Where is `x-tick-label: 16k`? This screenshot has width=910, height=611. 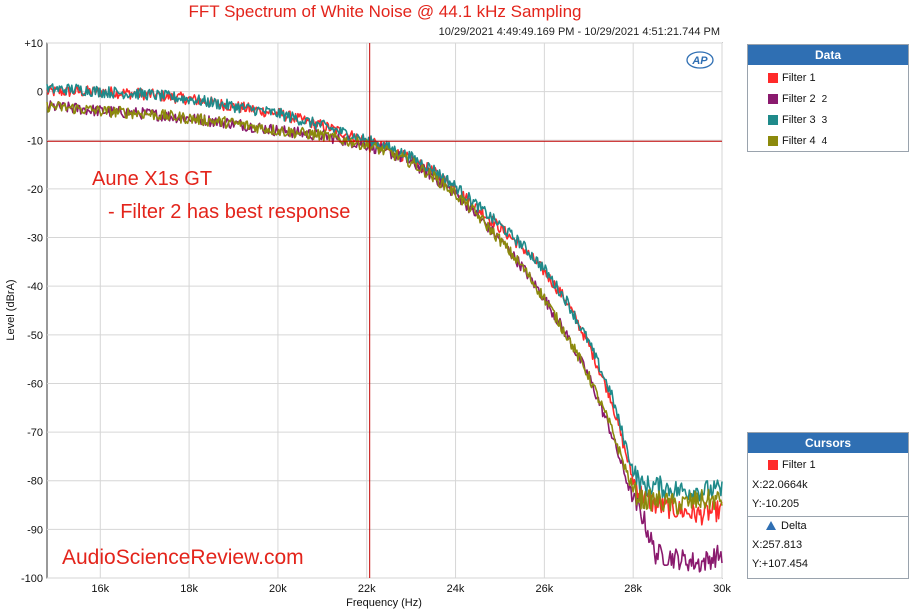 x-tick-label: 16k is located at coordinates (100, 589).